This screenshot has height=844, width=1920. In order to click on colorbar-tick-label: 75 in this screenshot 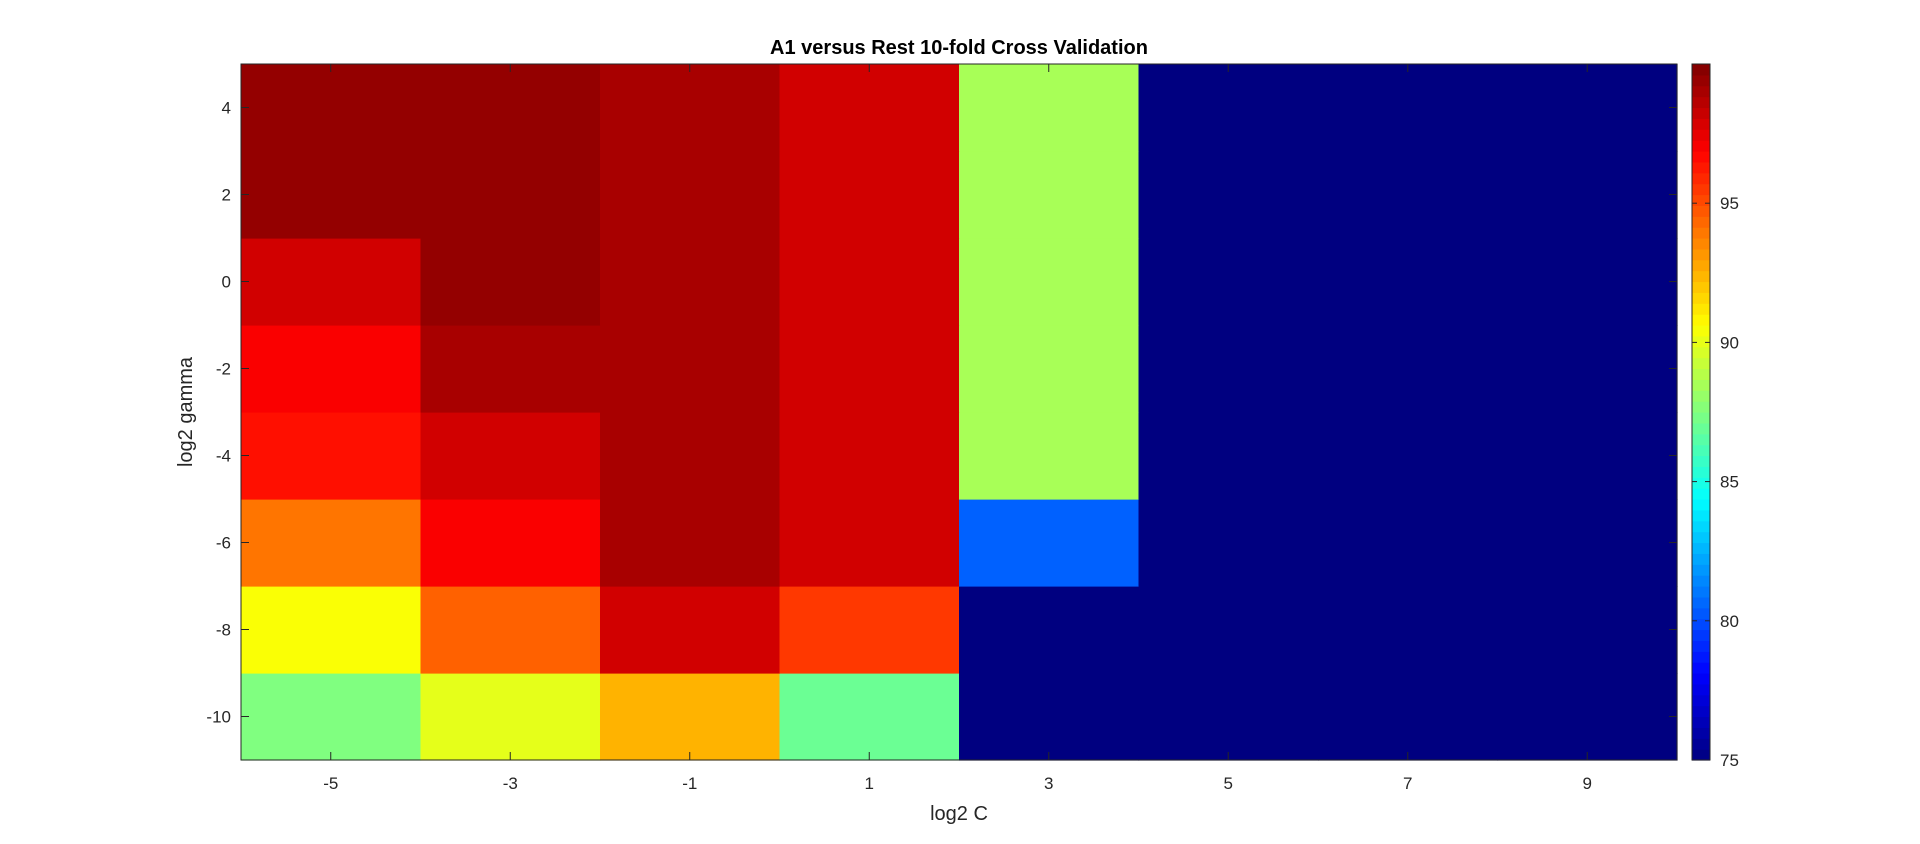, I will do `click(1729, 760)`.